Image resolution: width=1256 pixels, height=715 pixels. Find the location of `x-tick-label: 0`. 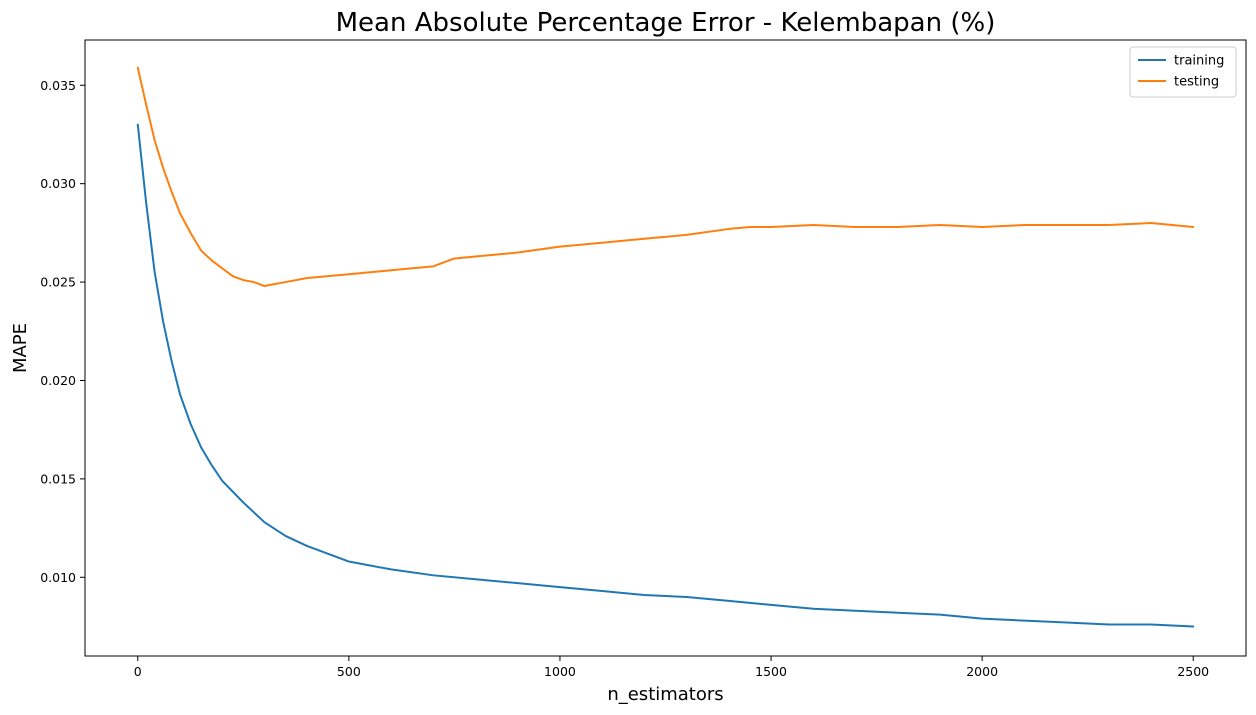

x-tick-label: 0 is located at coordinates (138, 671).